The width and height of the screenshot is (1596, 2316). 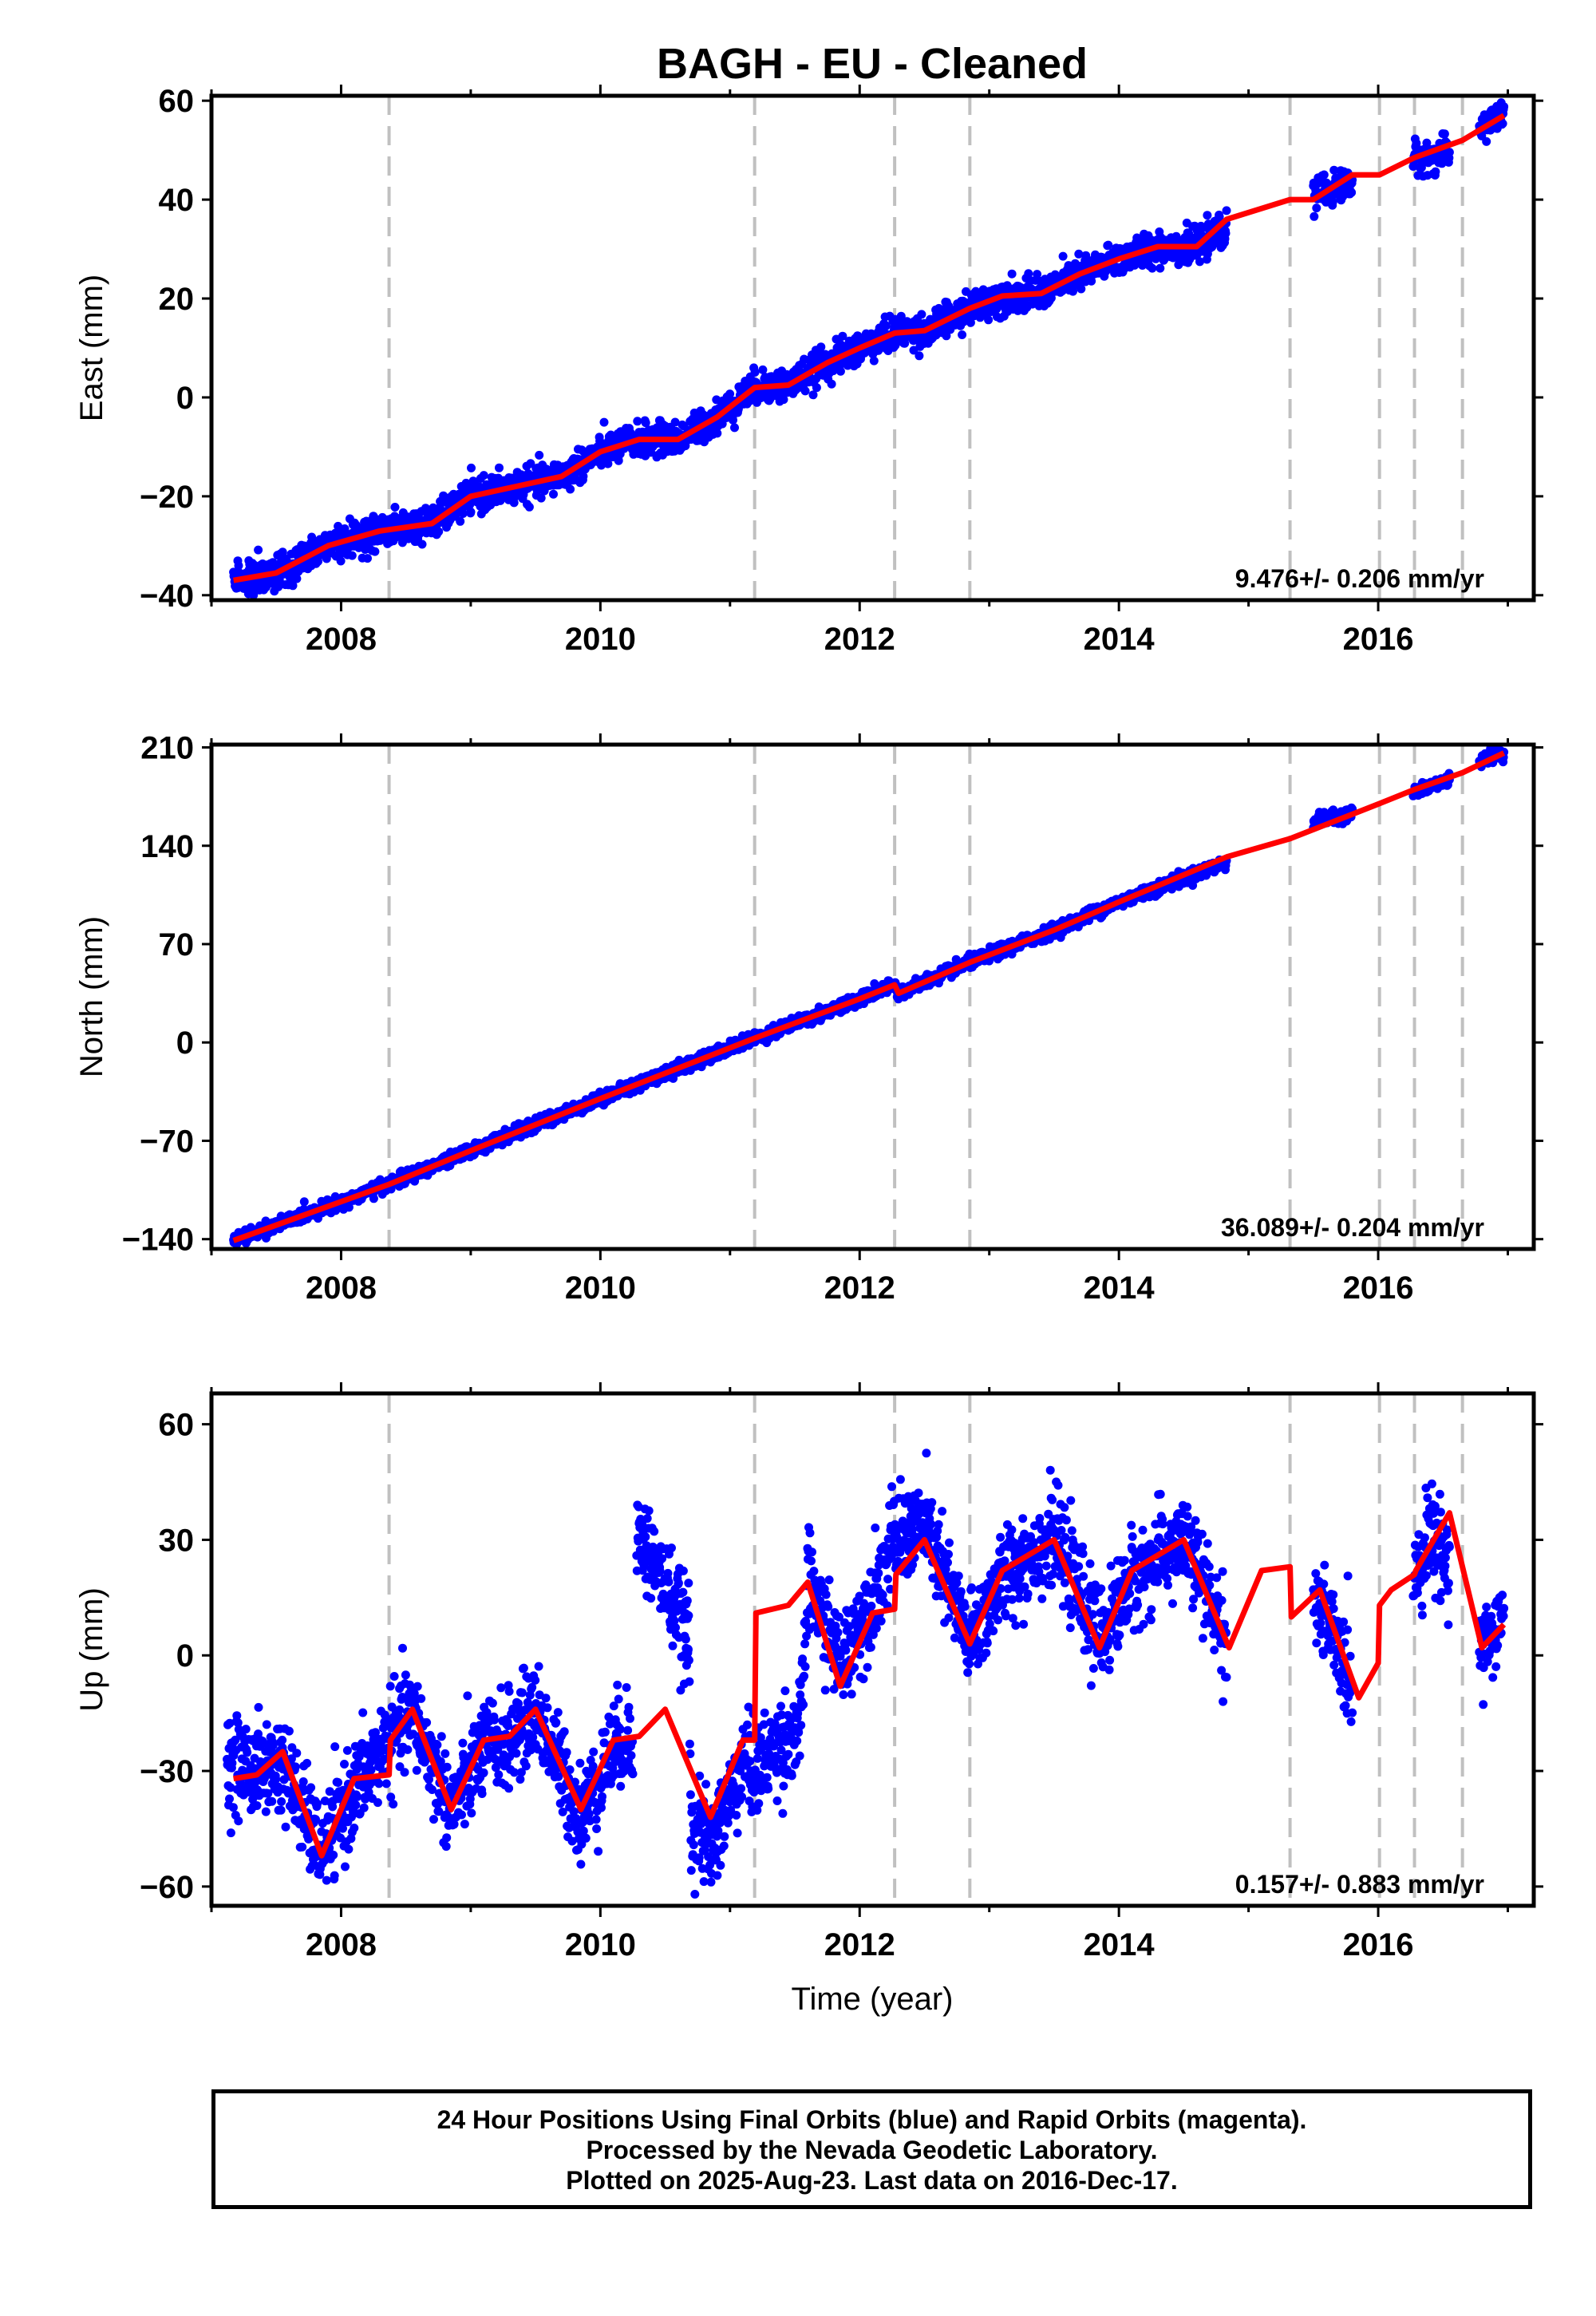 What do you see at coordinates (873, 64) in the screenshot?
I see `figure-title: BAGH - EU - Cleaned` at bounding box center [873, 64].